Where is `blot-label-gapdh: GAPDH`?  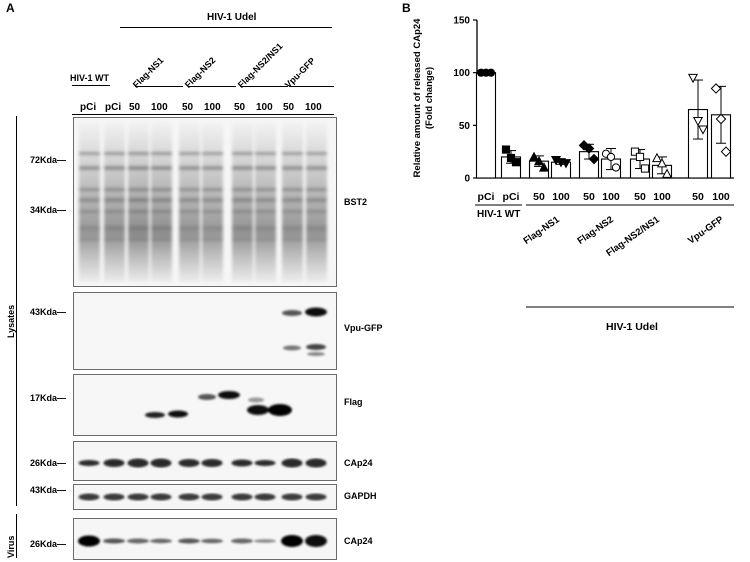 blot-label-gapdh: GAPDH is located at coordinates (360, 496).